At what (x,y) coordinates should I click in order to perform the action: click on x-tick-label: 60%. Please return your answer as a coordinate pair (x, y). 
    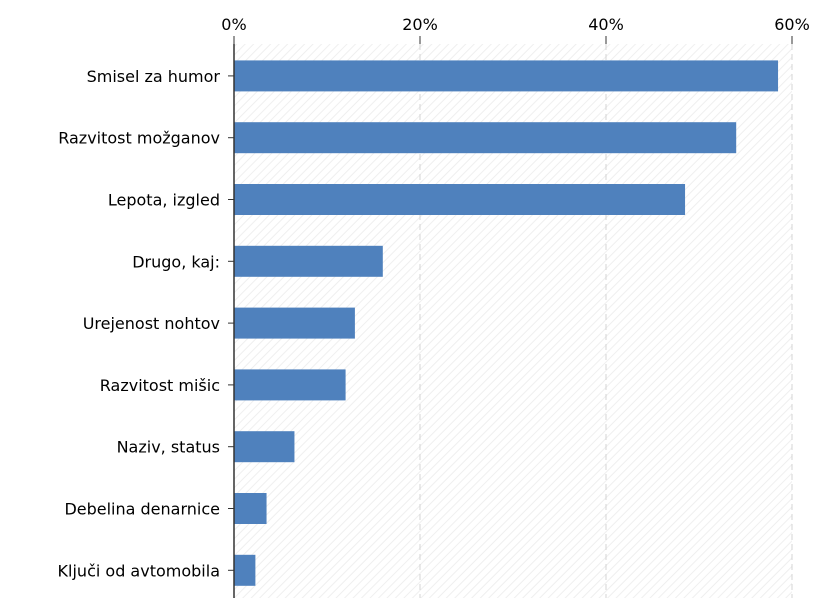
    Looking at the image, I should click on (792, 24).